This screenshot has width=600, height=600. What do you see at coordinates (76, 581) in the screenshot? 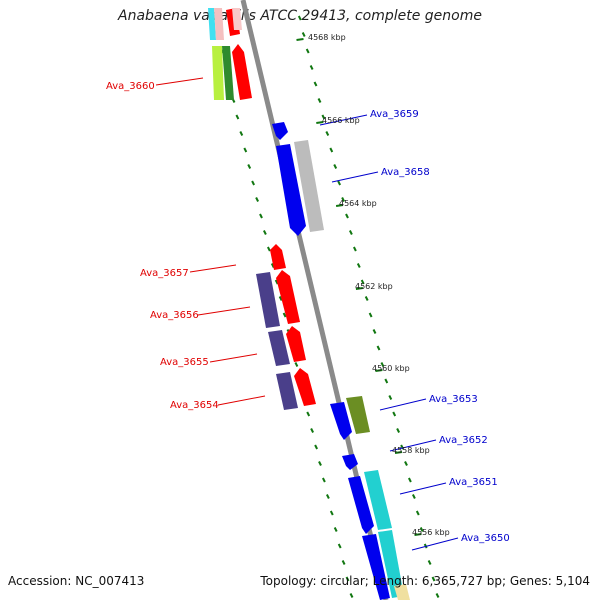
I see `accession-text: Accession: NC_007413` at bounding box center [76, 581].